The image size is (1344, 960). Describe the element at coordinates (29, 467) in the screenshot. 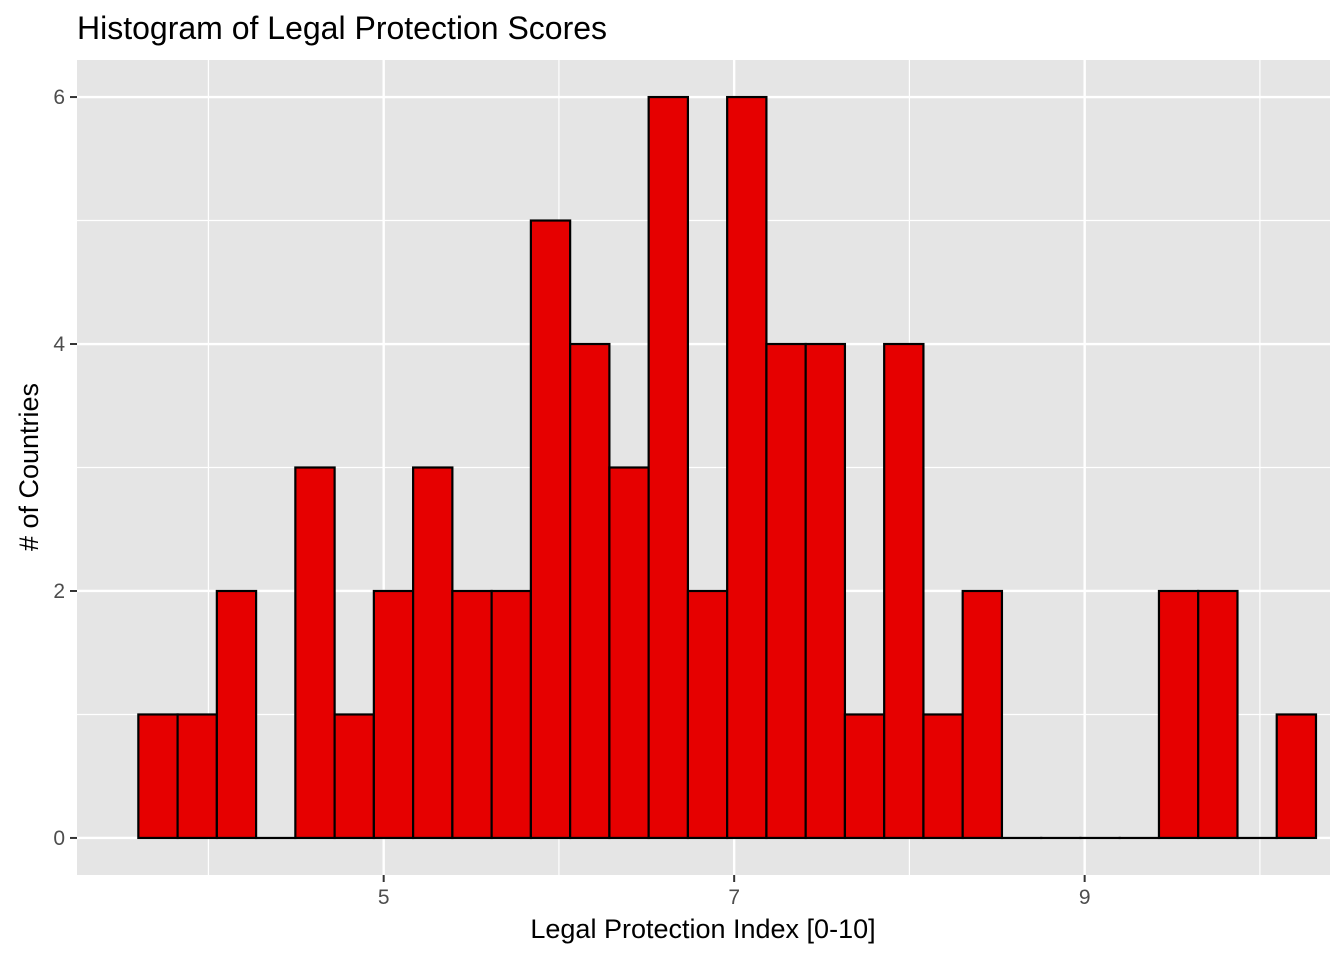

I see `y-axis-title: # of Countries` at that location.